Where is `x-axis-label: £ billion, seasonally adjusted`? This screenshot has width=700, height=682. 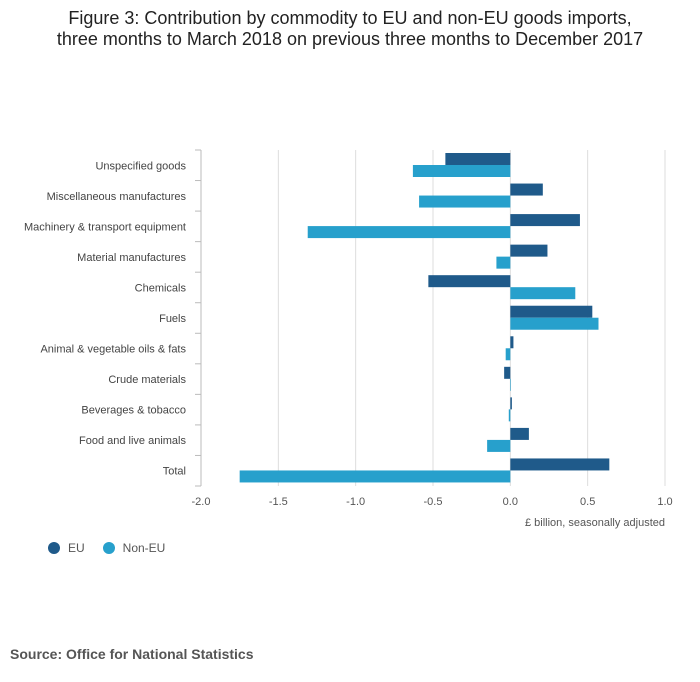 x-axis-label: £ billion, seasonally adjusted is located at coordinates (595, 523).